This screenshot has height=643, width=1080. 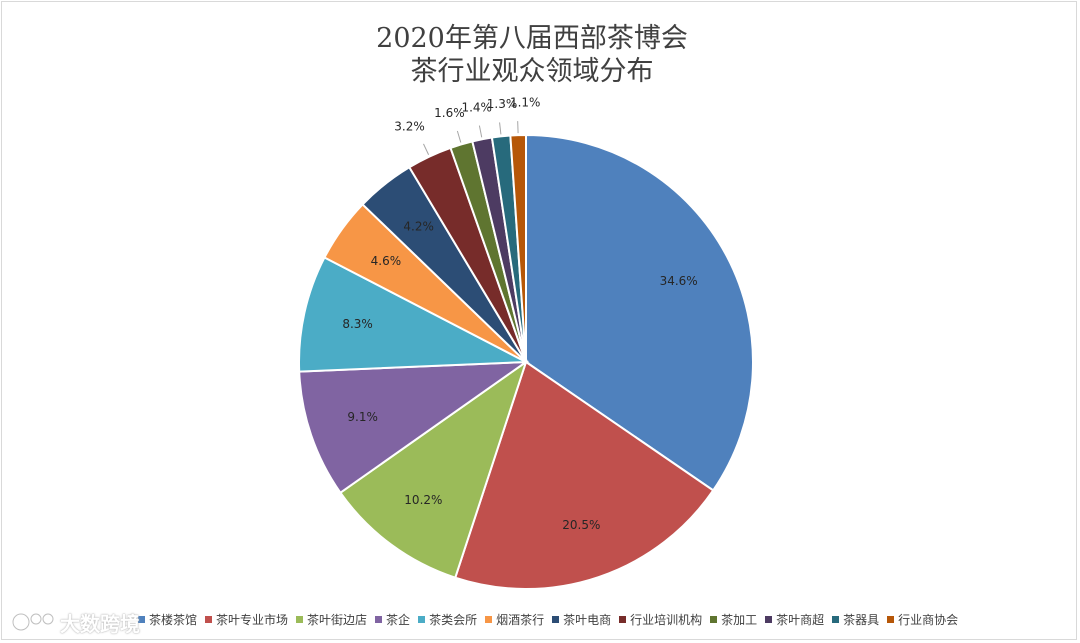 I want to click on legend-item-5: 茶类会所, so click(x=447, y=619).